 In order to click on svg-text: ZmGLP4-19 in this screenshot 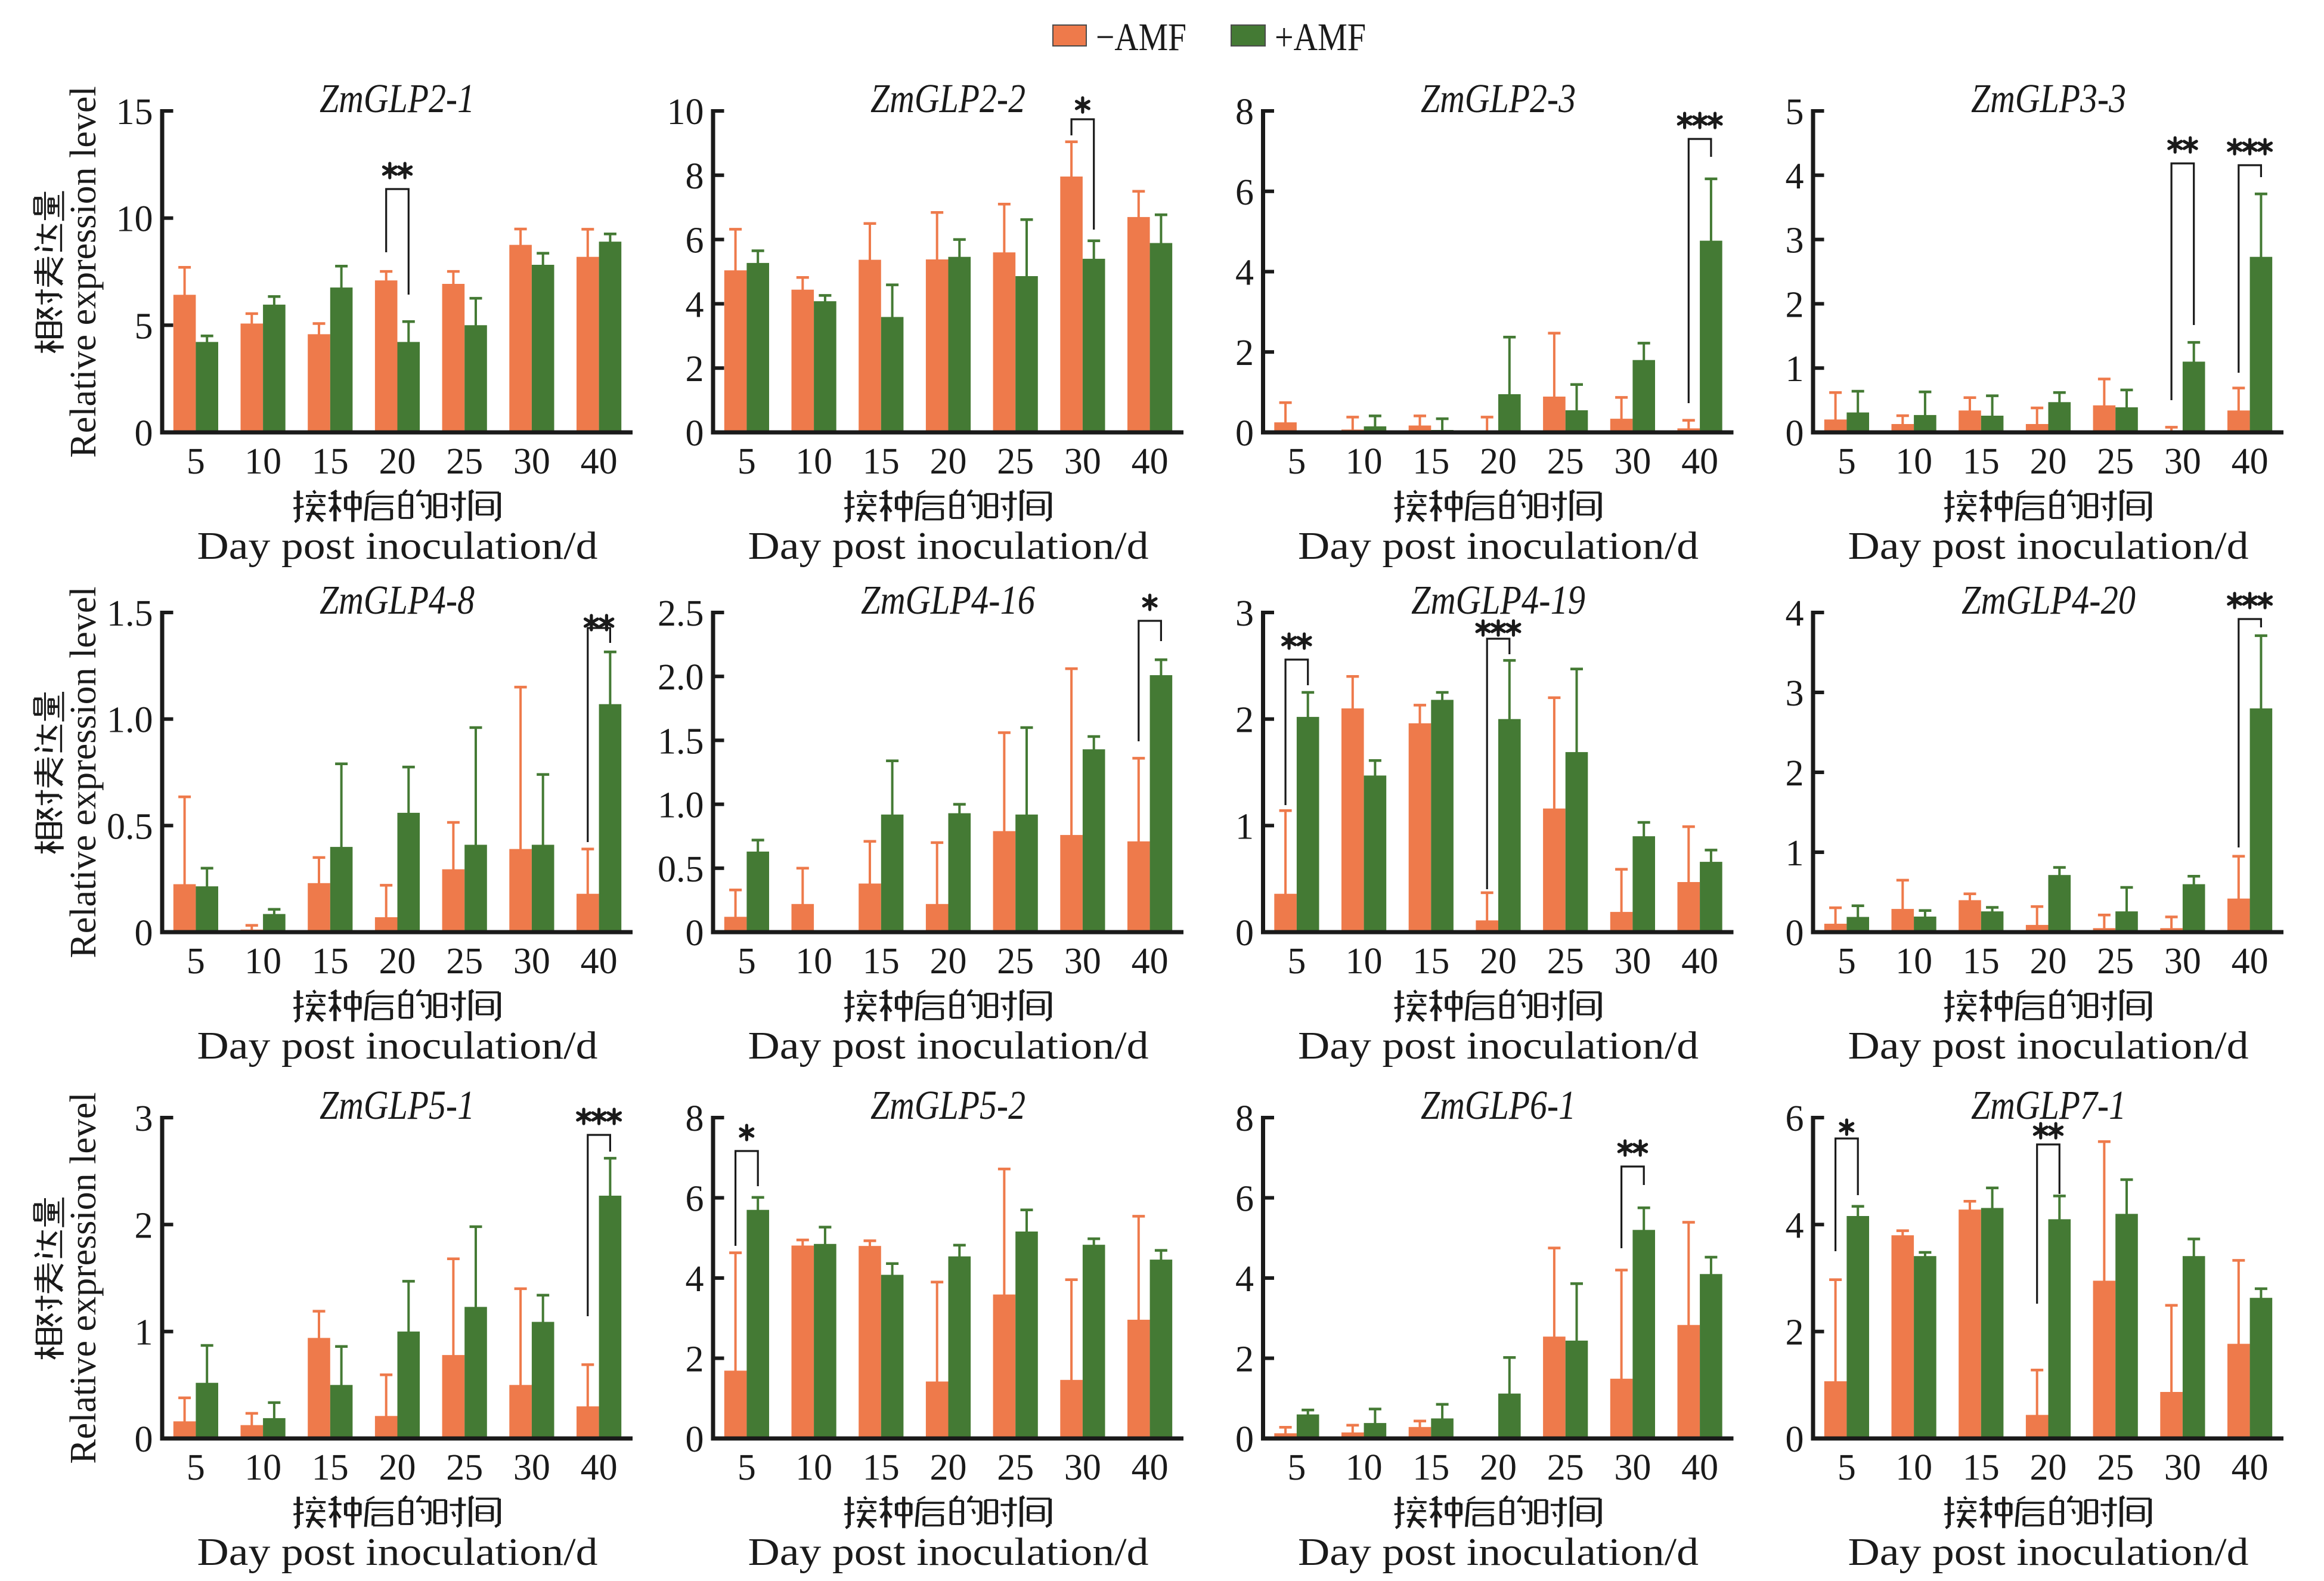, I will do `click(1498, 600)`.